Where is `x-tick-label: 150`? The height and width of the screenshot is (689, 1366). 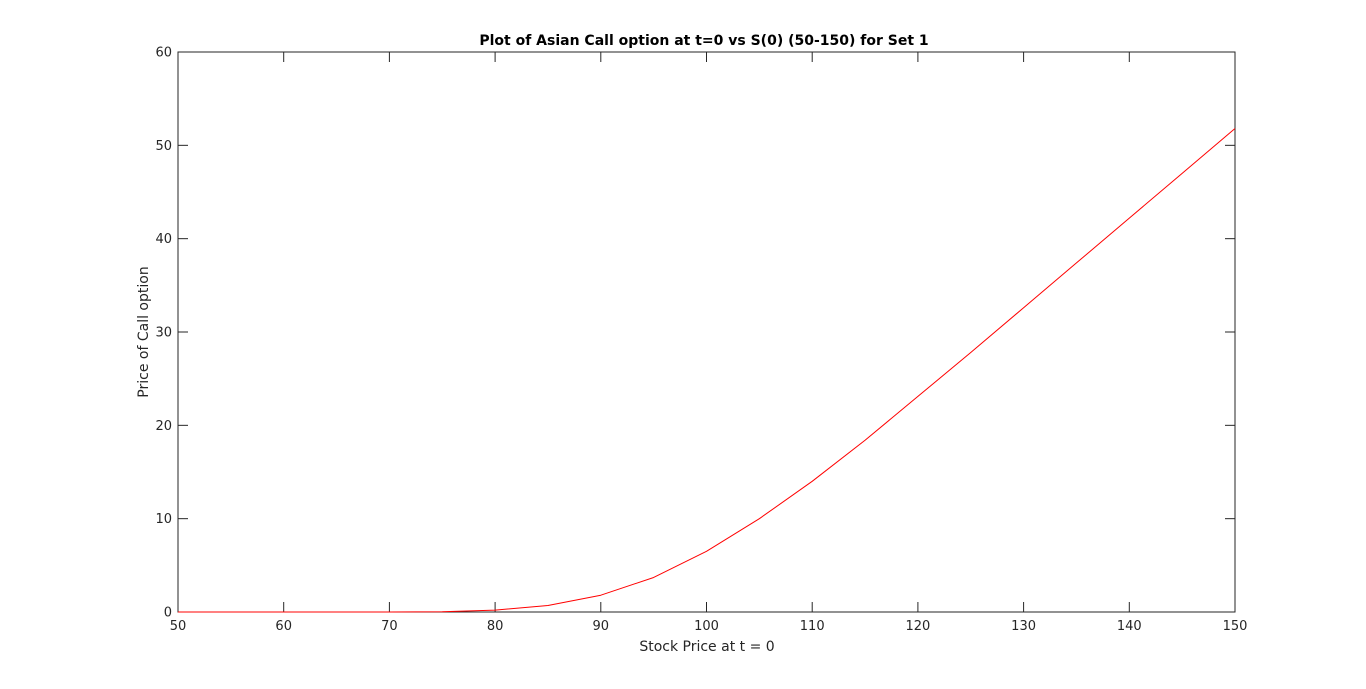 x-tick-label: 150 is located at coordinates (1235, 626).